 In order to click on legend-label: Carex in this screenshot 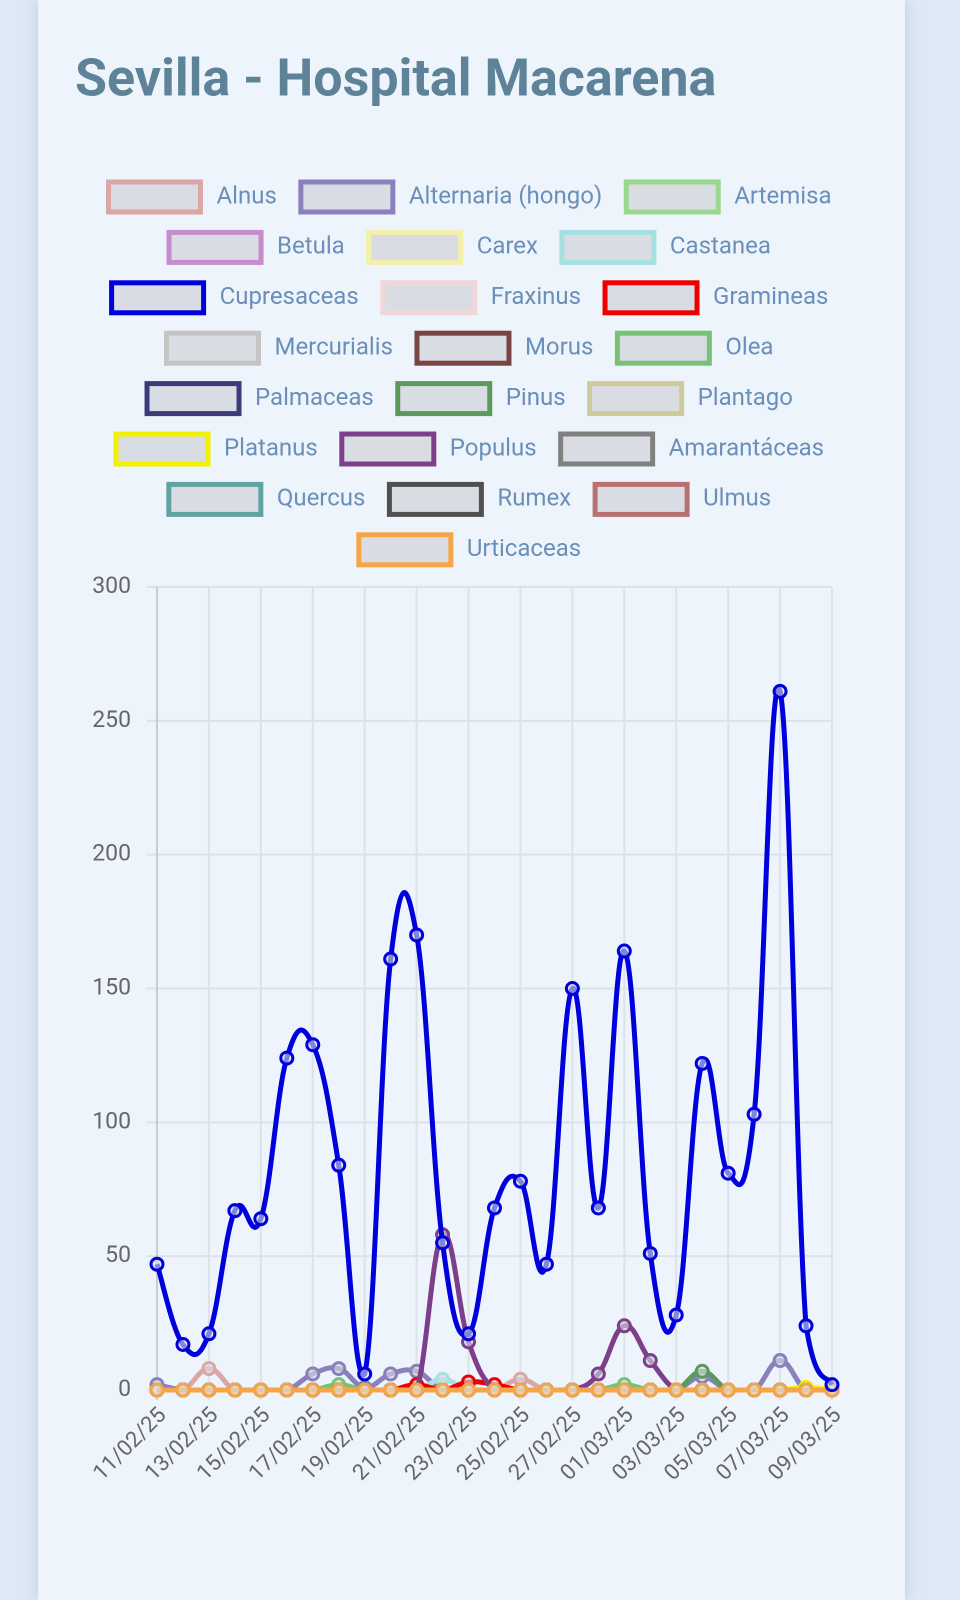, I will do `click(507, 246)`.